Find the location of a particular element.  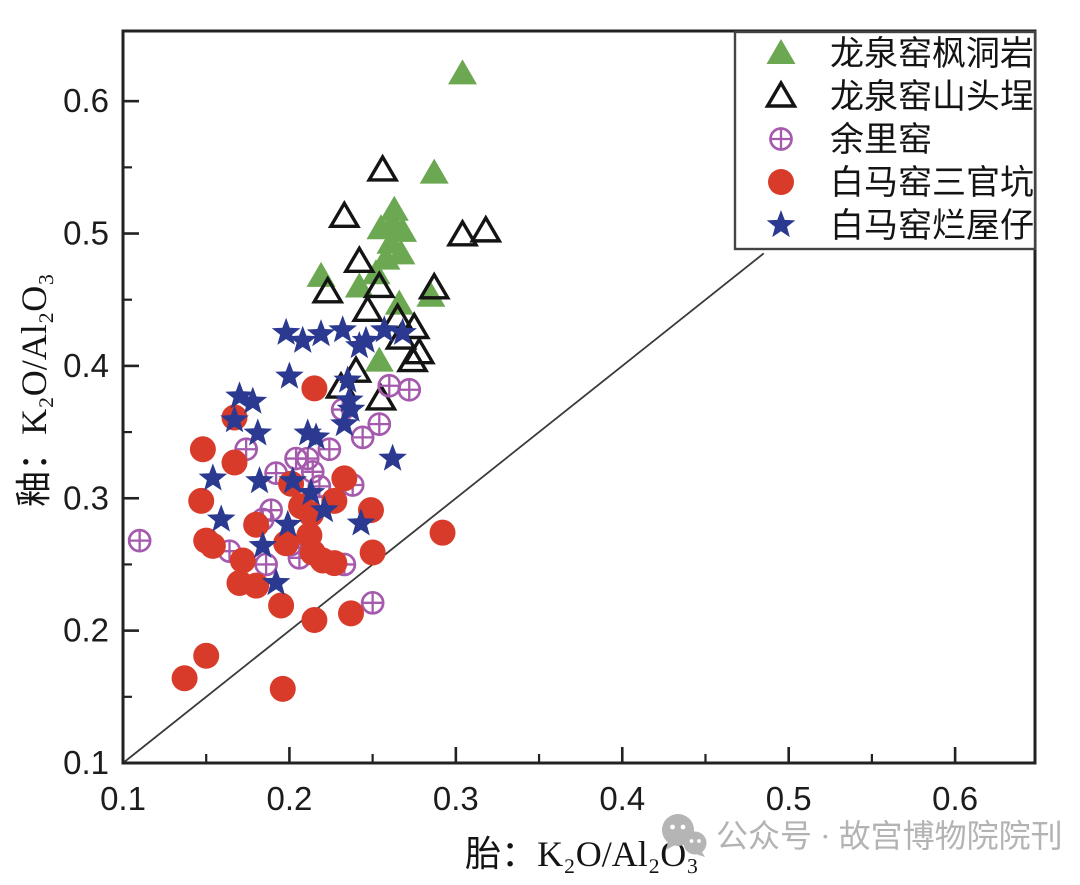

series-star-filled is located at coordinates (307, 455).